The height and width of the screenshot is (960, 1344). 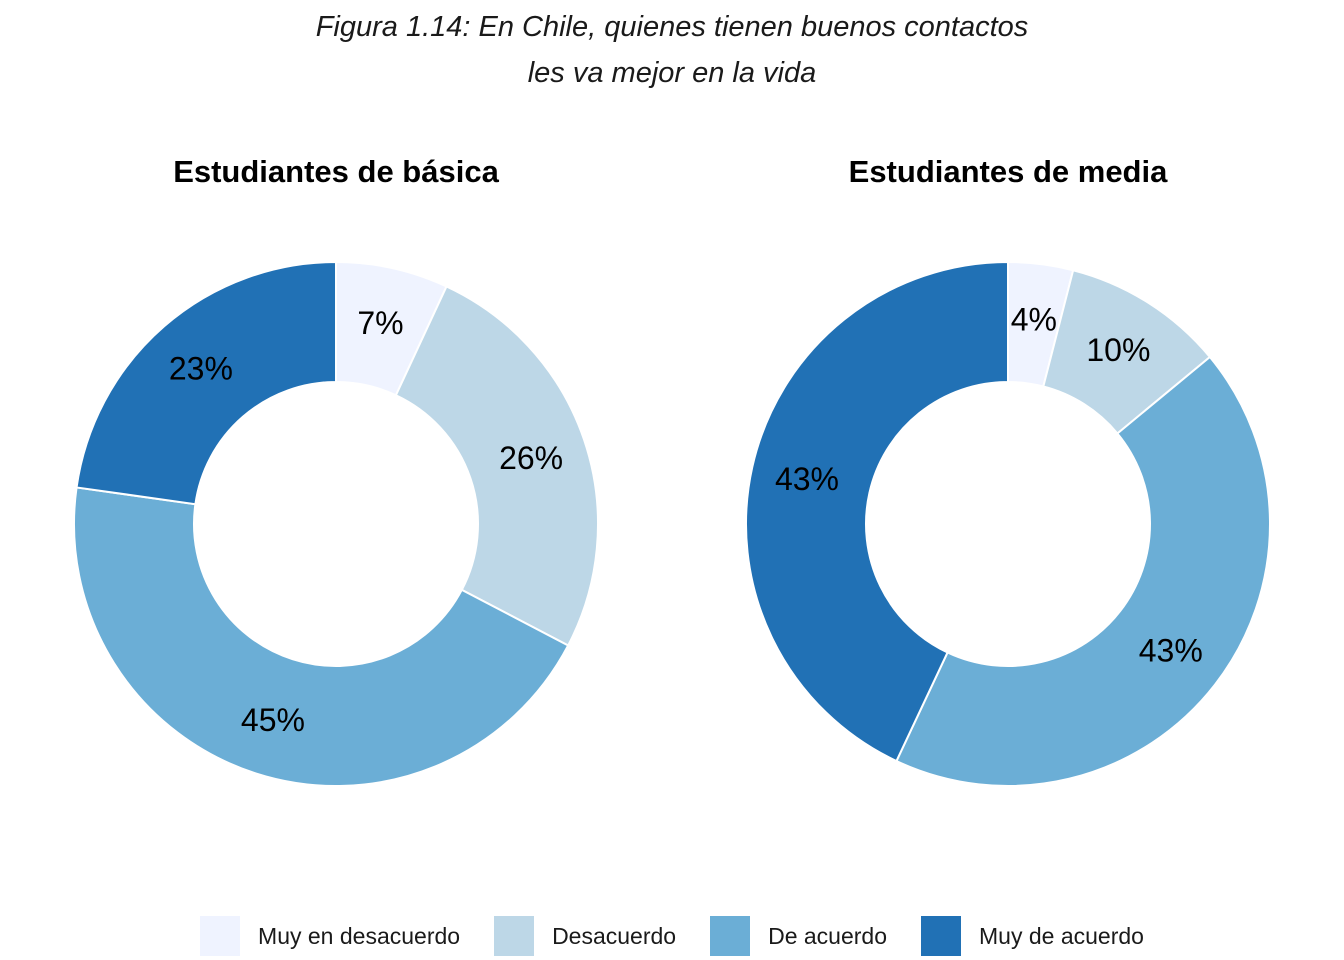 What do you see at coordinates (807, 479) in the screenshot?
I see `slice-label-1-3: 43%` at bounding box center [807, 479].